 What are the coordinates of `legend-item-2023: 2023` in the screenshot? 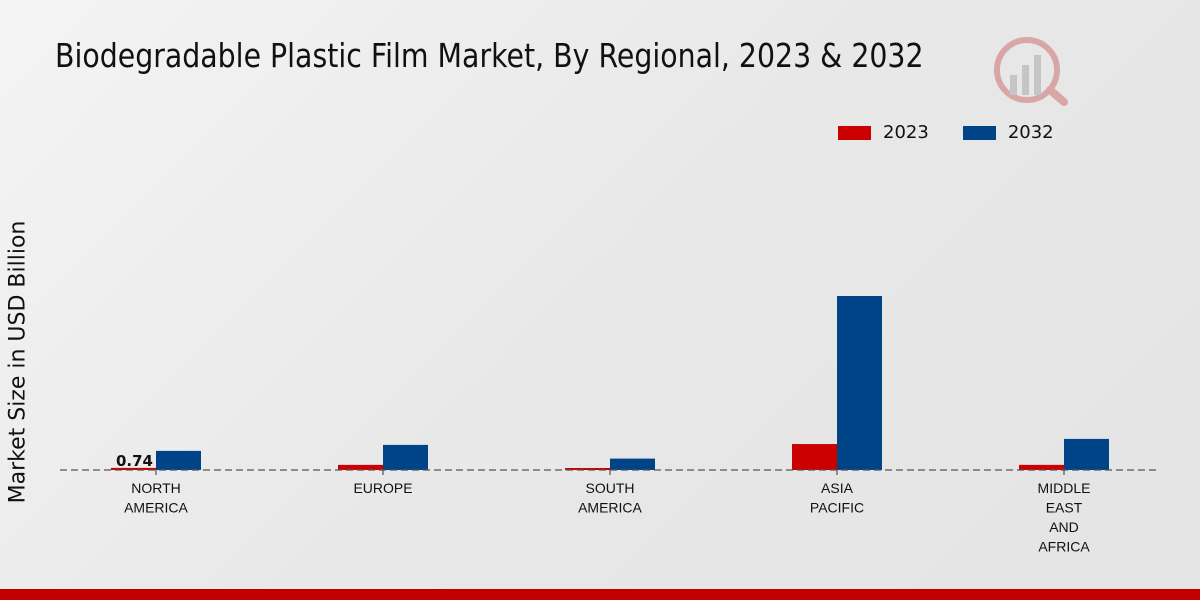 It's located at (883, 132).